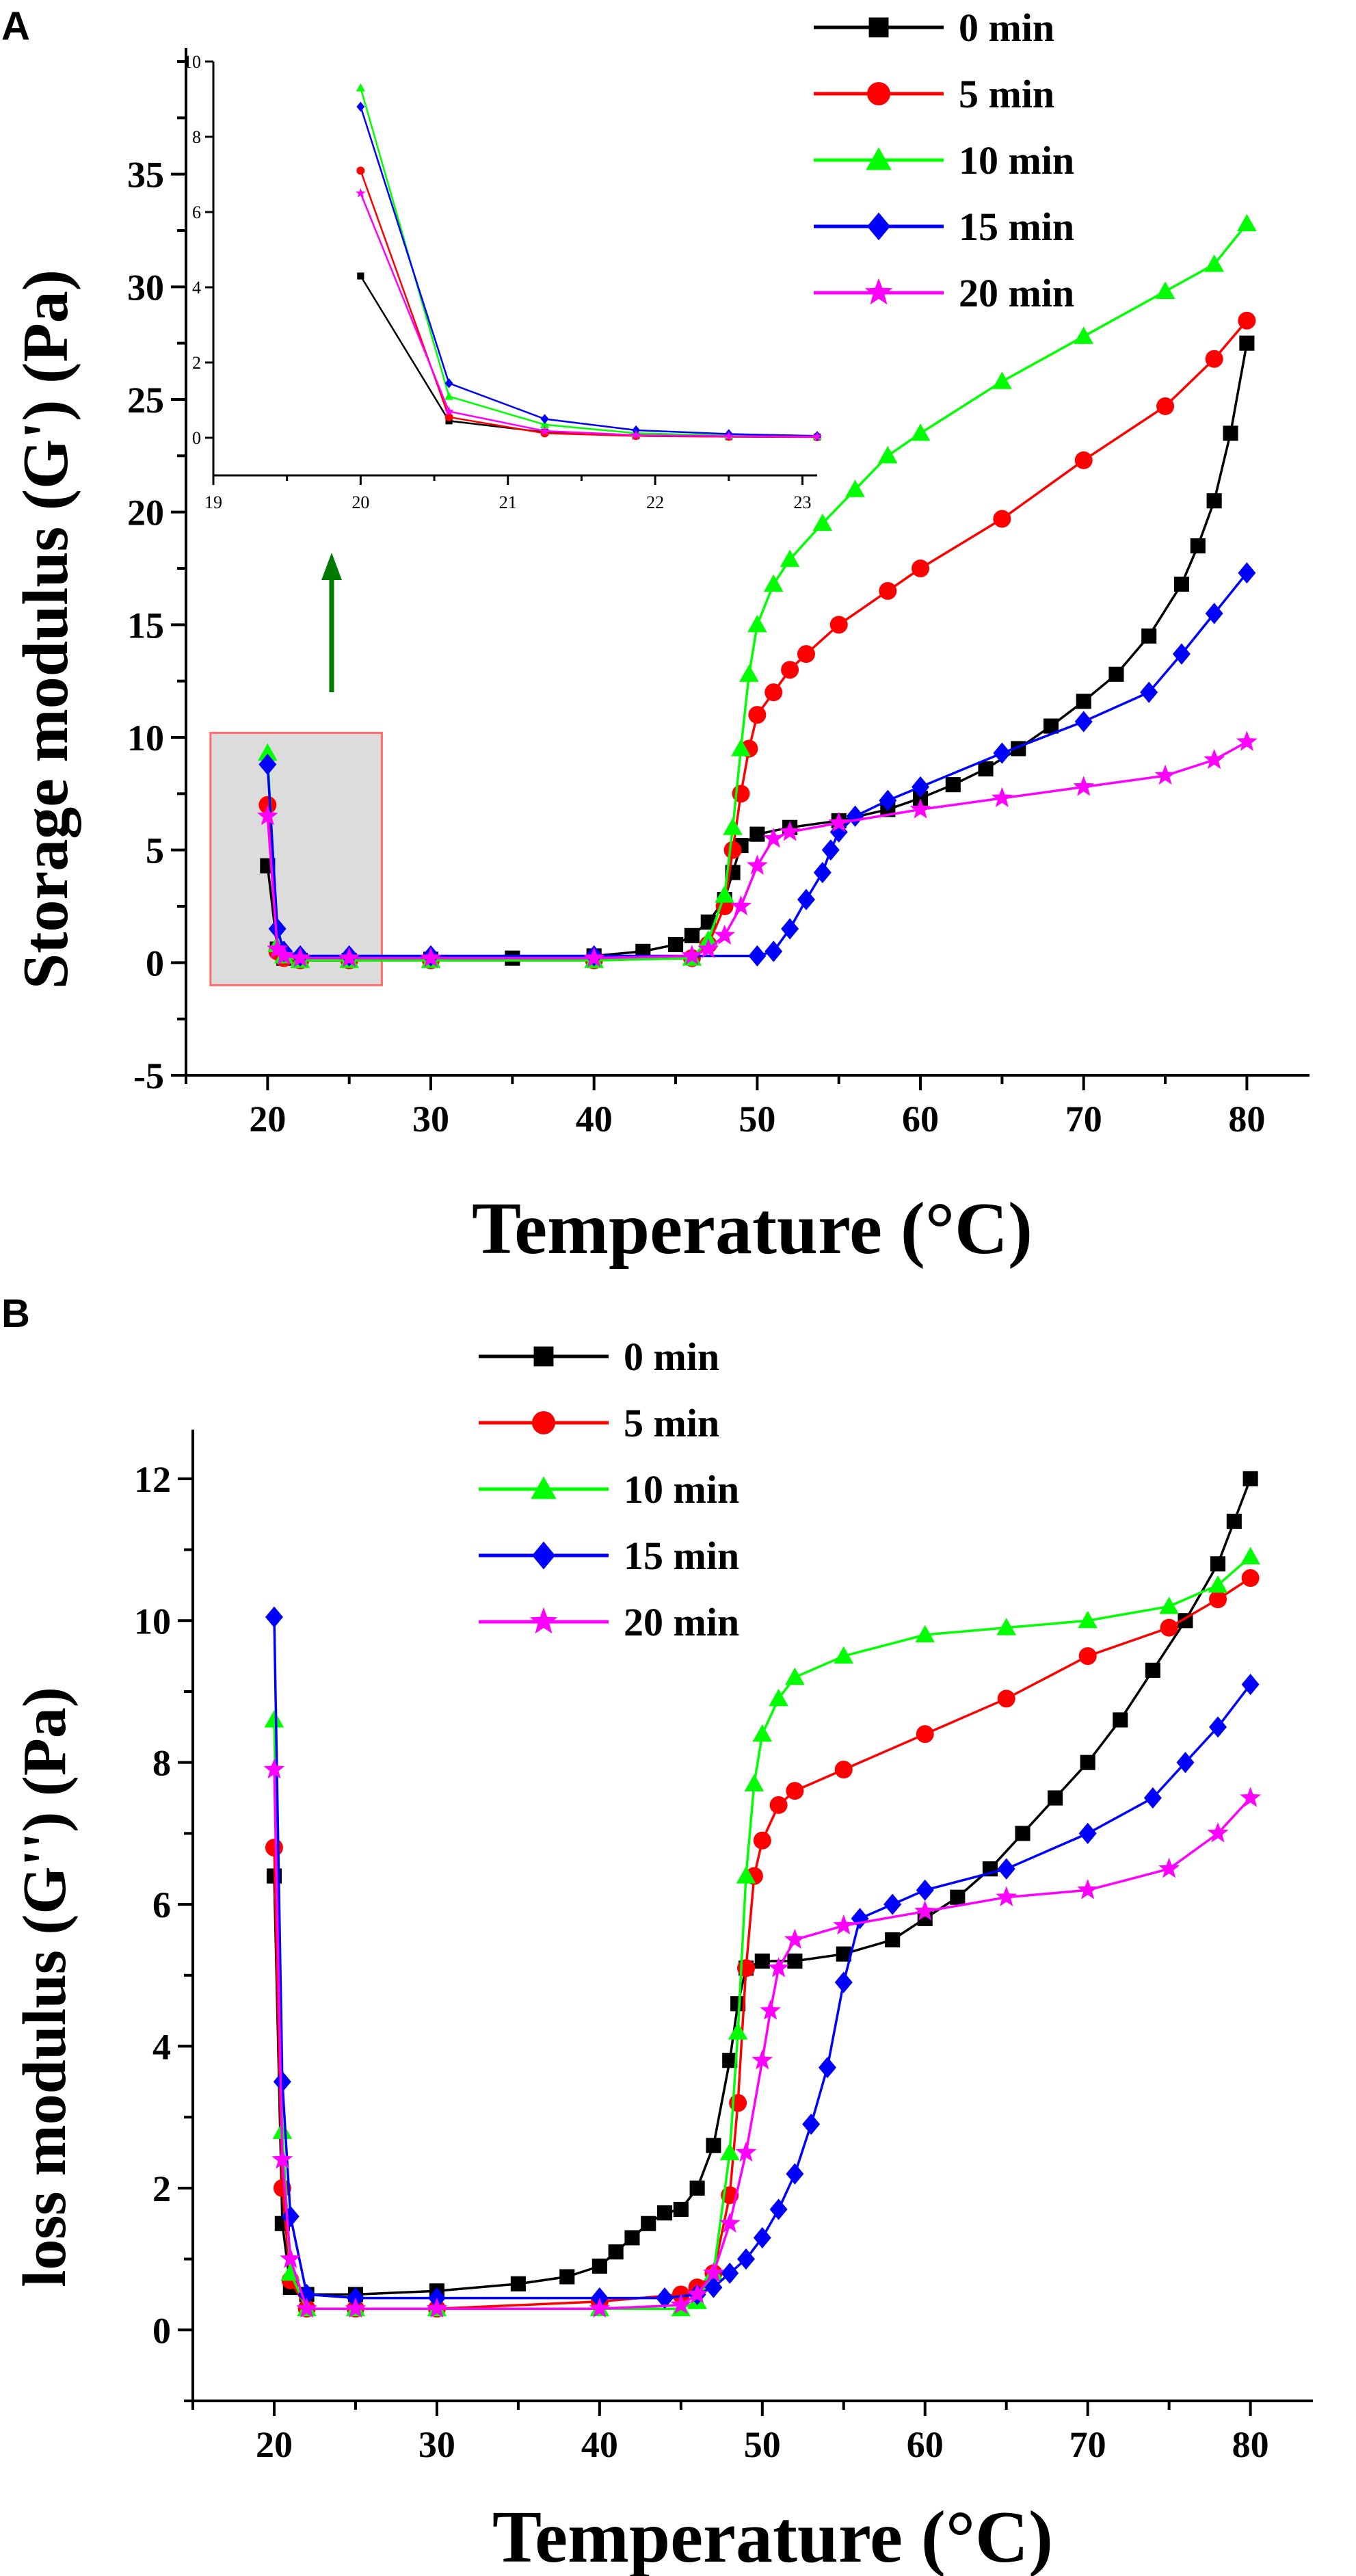 This screenshot has height=2576, width=1356. What do you see at coordinates (145, 400) in the screenshot?
I see `y-tick-label: 25` at bounding box center [145, 400].